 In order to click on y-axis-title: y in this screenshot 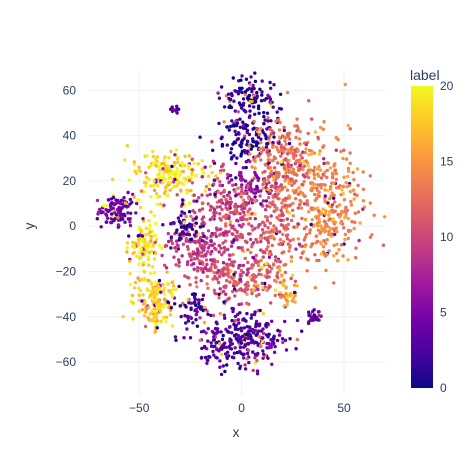, I will do `click(29, 226)`.